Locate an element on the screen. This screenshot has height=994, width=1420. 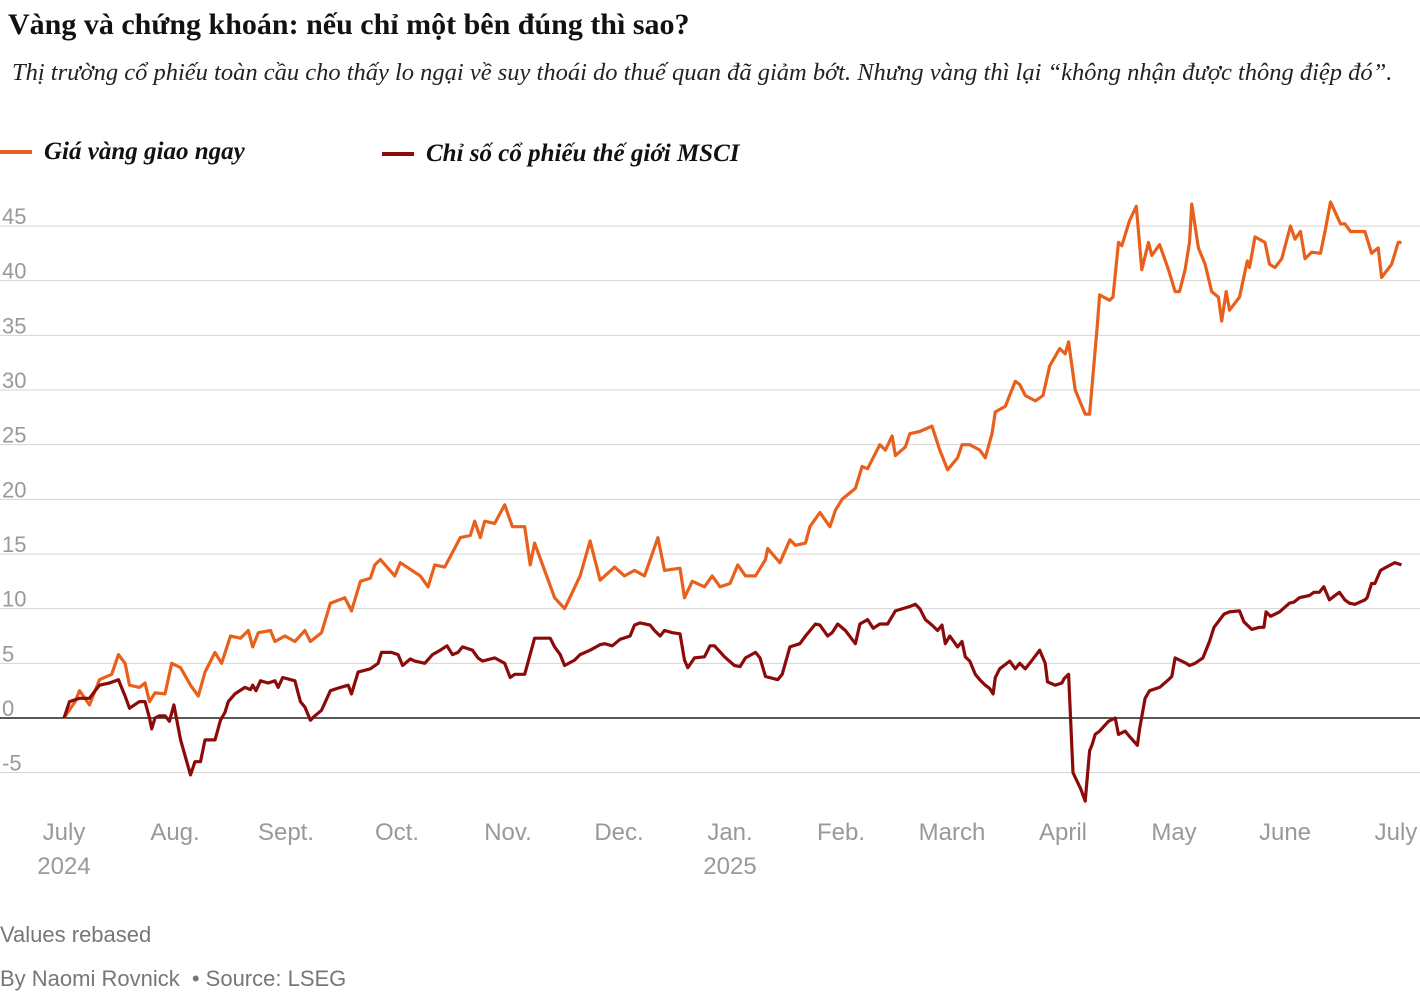
x-tick-label: May is located at coordinates (1173, 832).